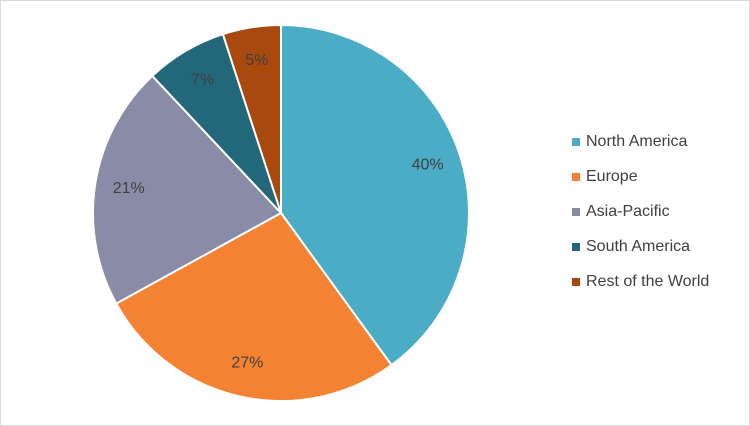  Describe the element at coordinates (256, 60) in the screenshot. I see `data-label: 5%` at that location.